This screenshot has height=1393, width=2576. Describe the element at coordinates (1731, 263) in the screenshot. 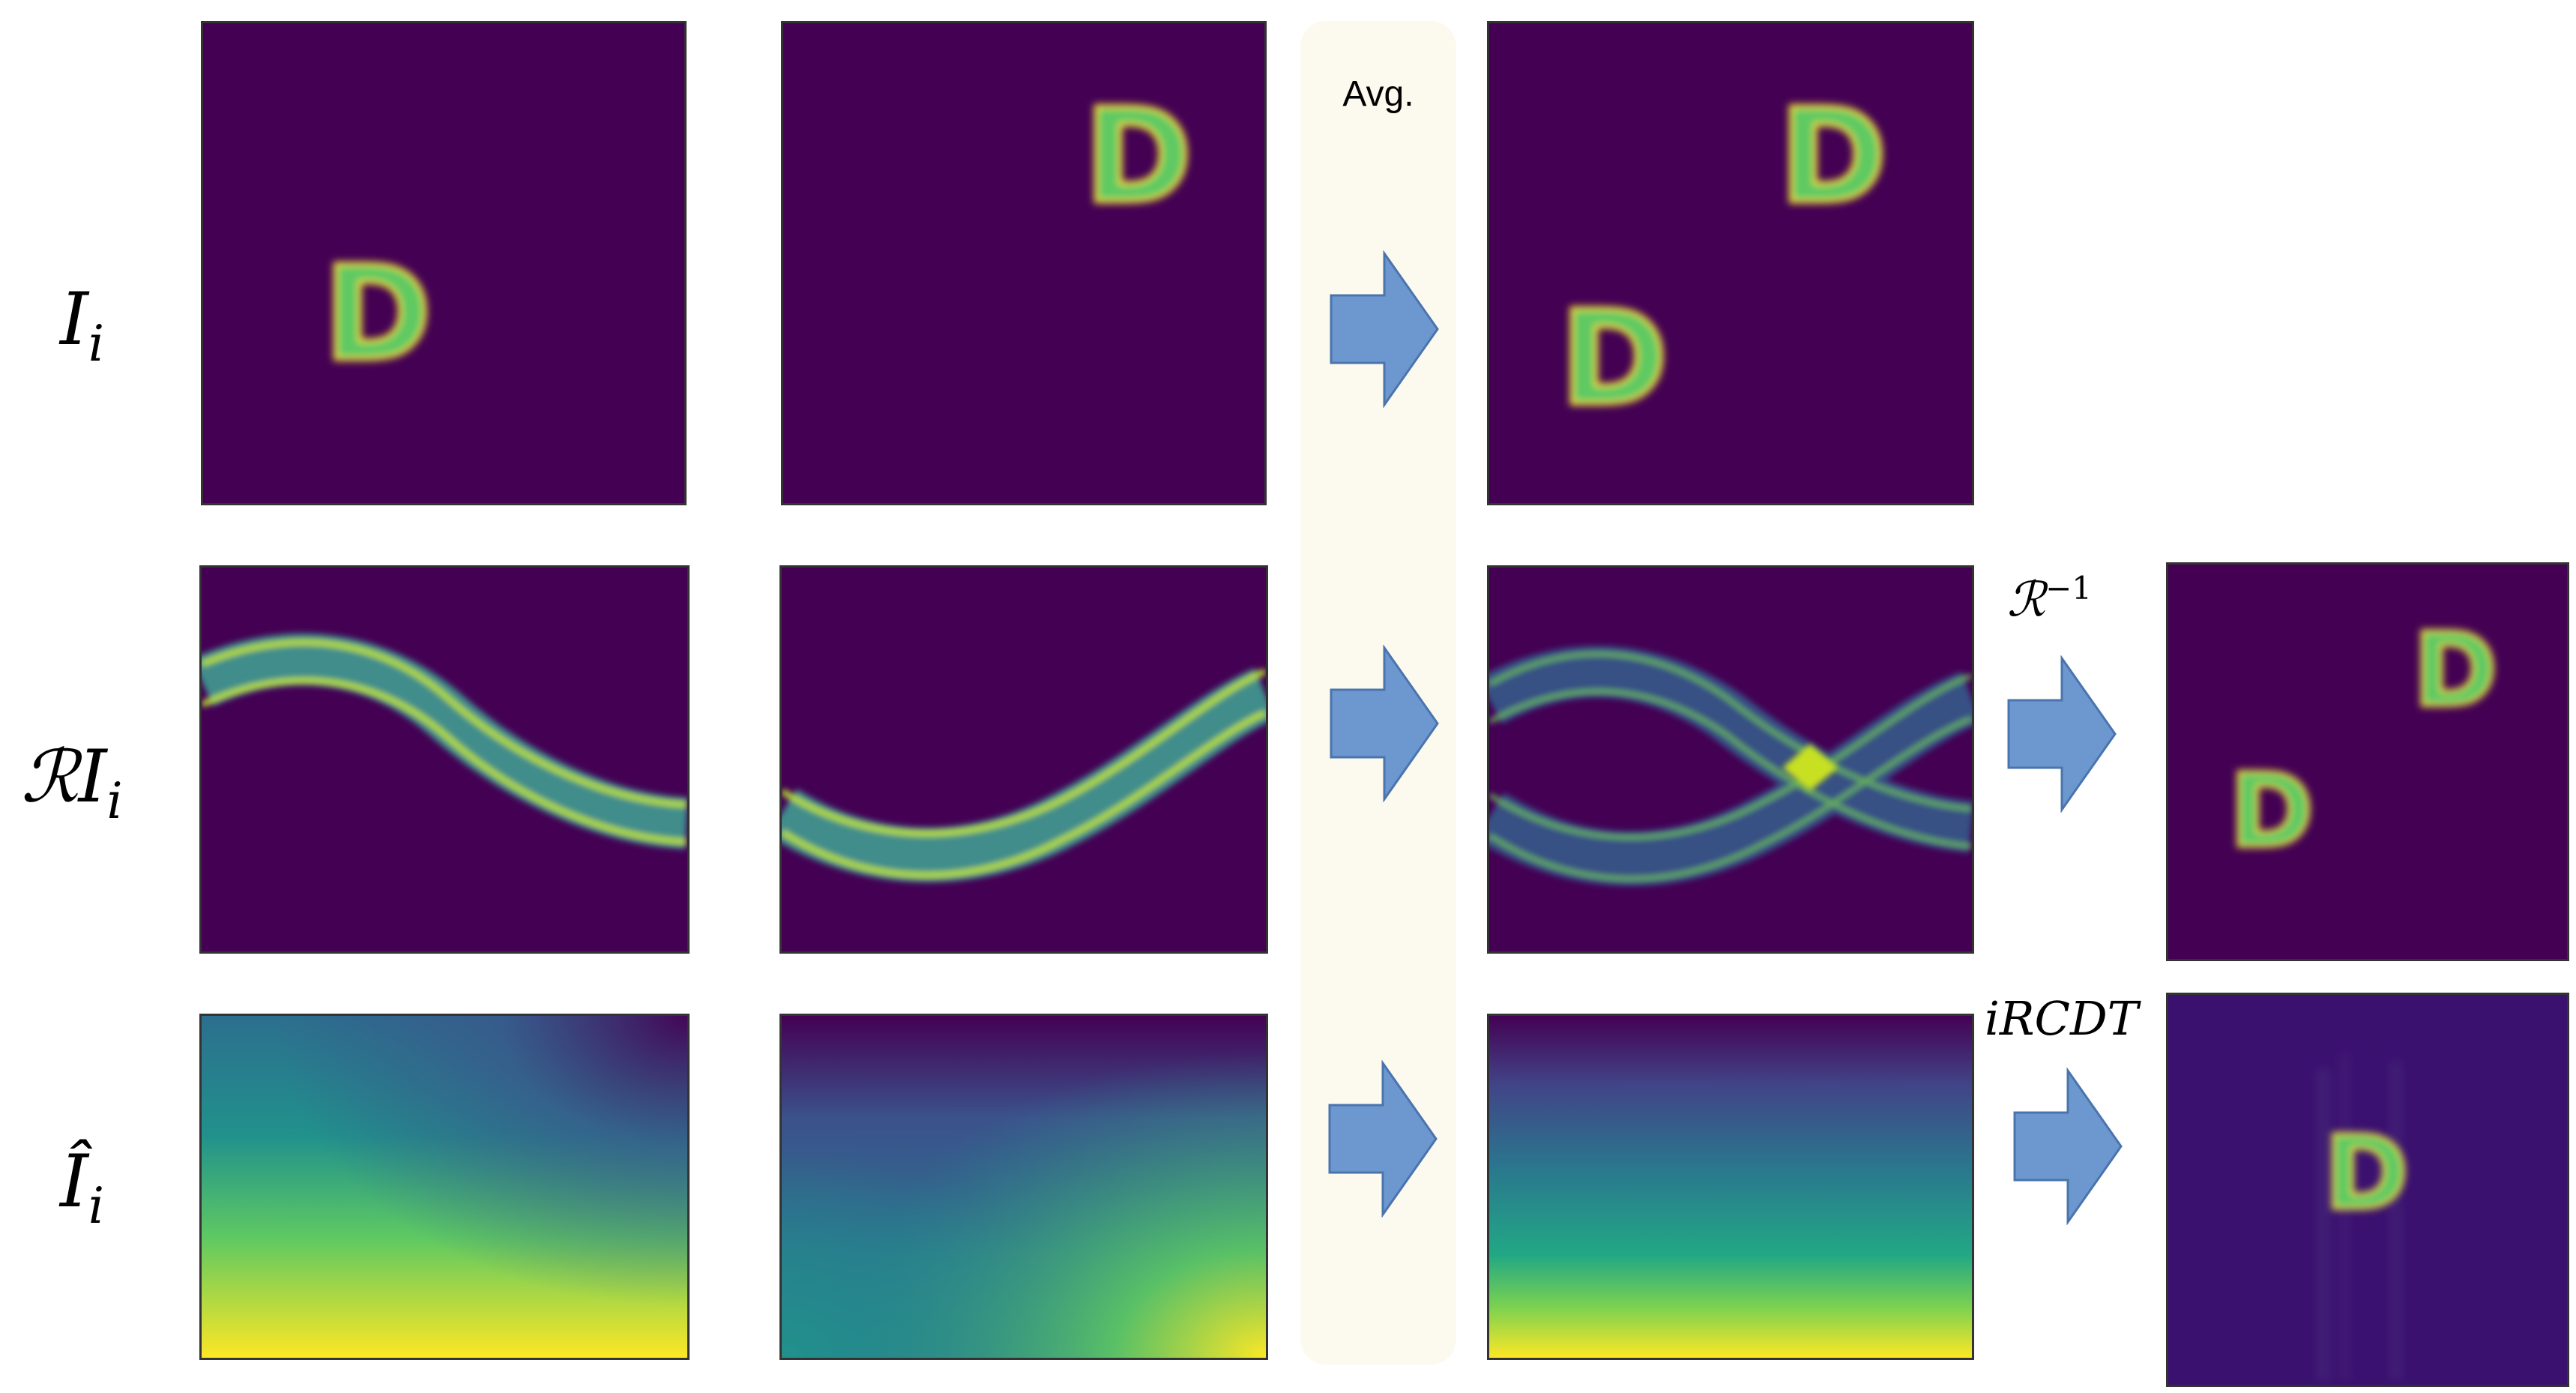

I see `image-panel-avg: D D` at that location.